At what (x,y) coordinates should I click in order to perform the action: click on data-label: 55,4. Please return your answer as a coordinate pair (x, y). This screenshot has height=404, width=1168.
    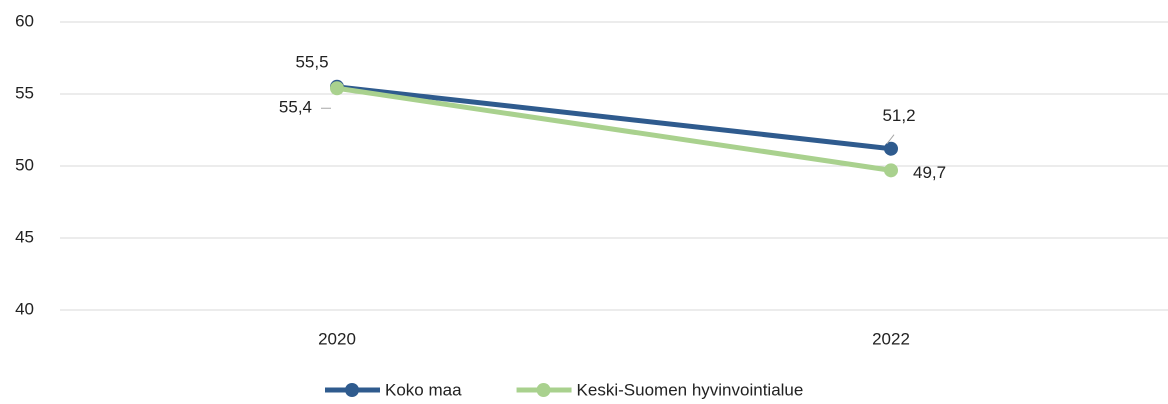
    Looking at the image, I should click on (295, 107).